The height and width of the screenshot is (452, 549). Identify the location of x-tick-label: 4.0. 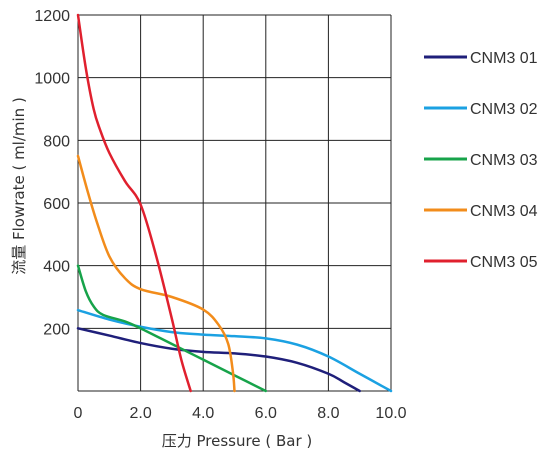
(203, 413).